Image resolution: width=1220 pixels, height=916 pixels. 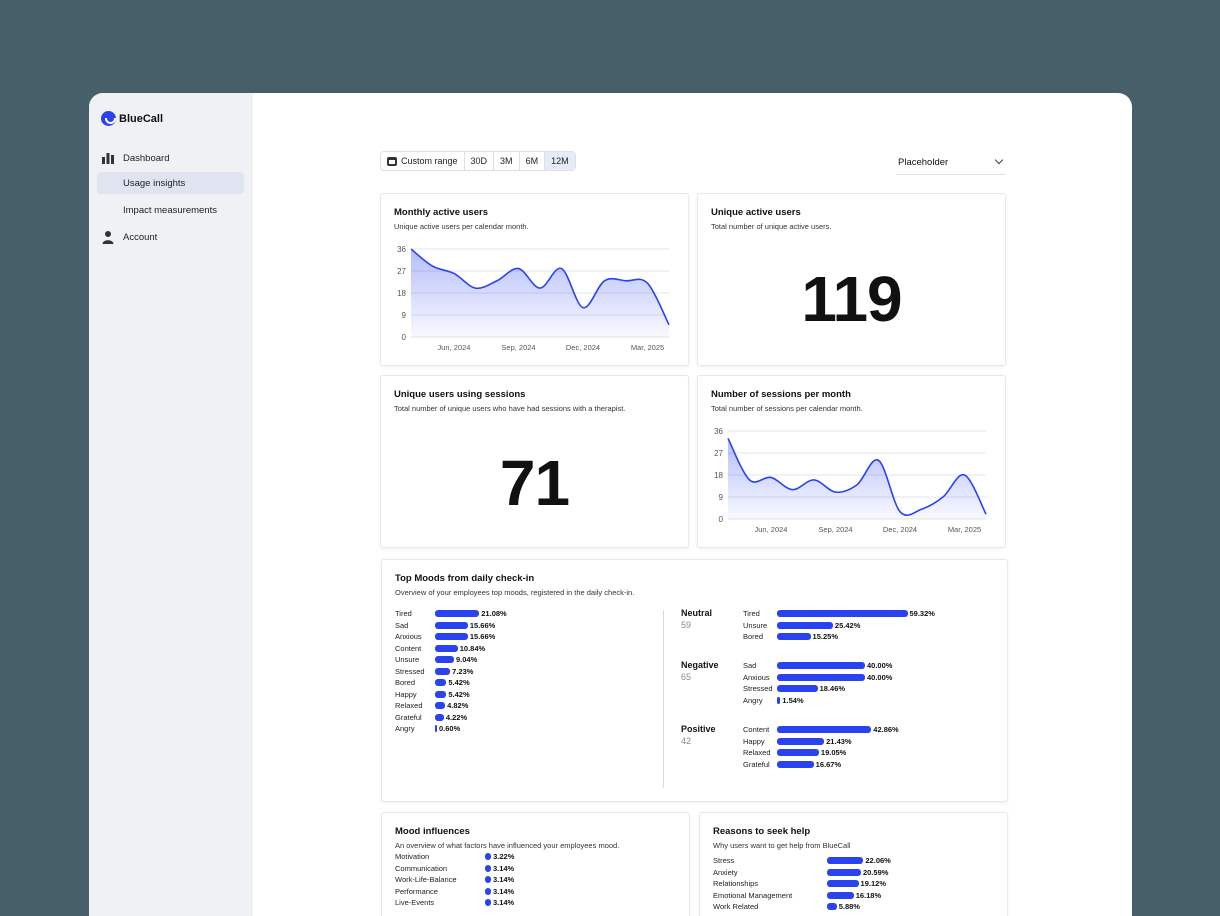 I want to click on bar-value: 21.43%, so click(x=839, y=741).